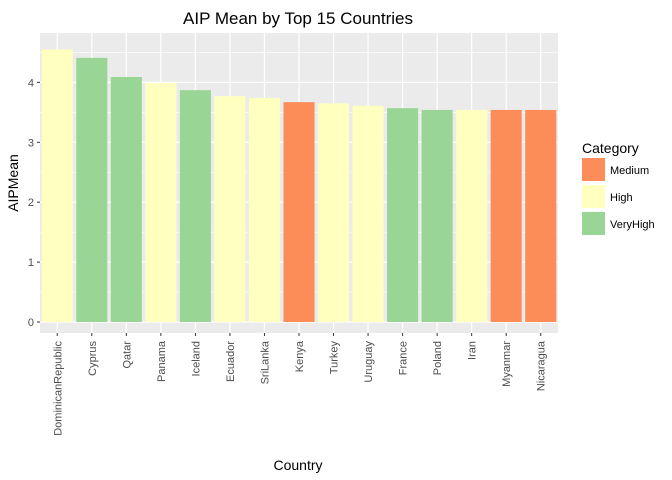  I want to click on x-tick-label: Iceland, so click(196, 358).